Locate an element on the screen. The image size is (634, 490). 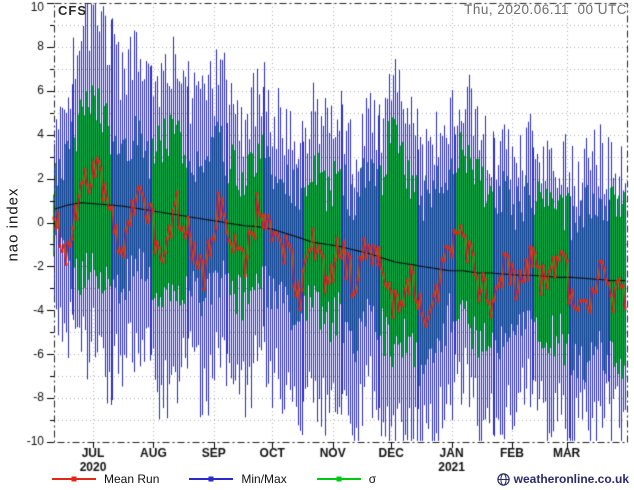
watermark: weatheronline.co.uk is located at coordinates (562, 479).